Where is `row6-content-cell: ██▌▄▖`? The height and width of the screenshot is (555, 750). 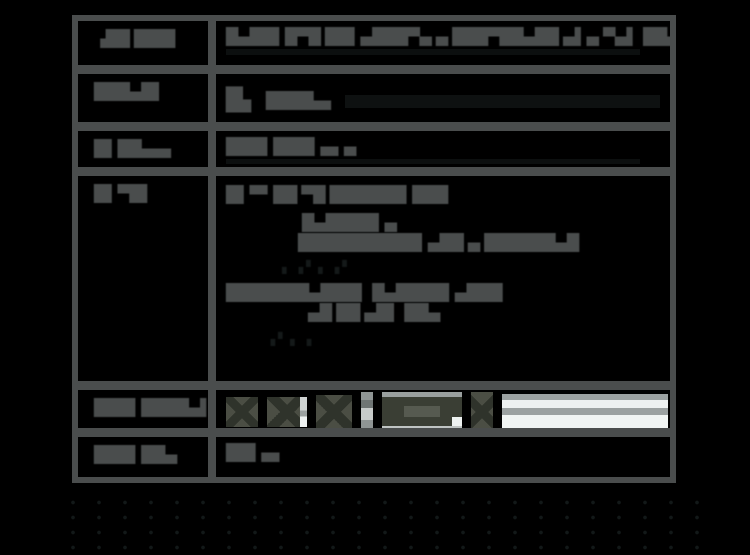
row6-content-cell: ██▌▄▖ is located at coordinates (443, 457).